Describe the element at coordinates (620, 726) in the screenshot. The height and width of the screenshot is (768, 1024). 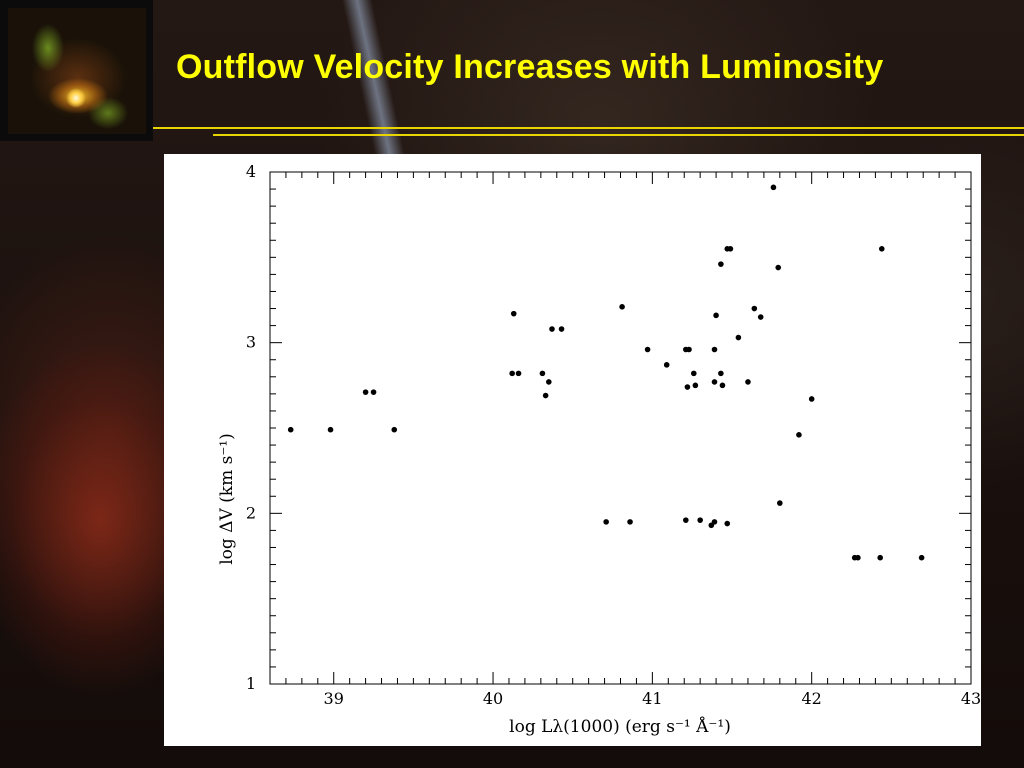
I see `x-axis-label: log Lλ(1000) (erg s⁻¹ Å⁻¹)` at that location.